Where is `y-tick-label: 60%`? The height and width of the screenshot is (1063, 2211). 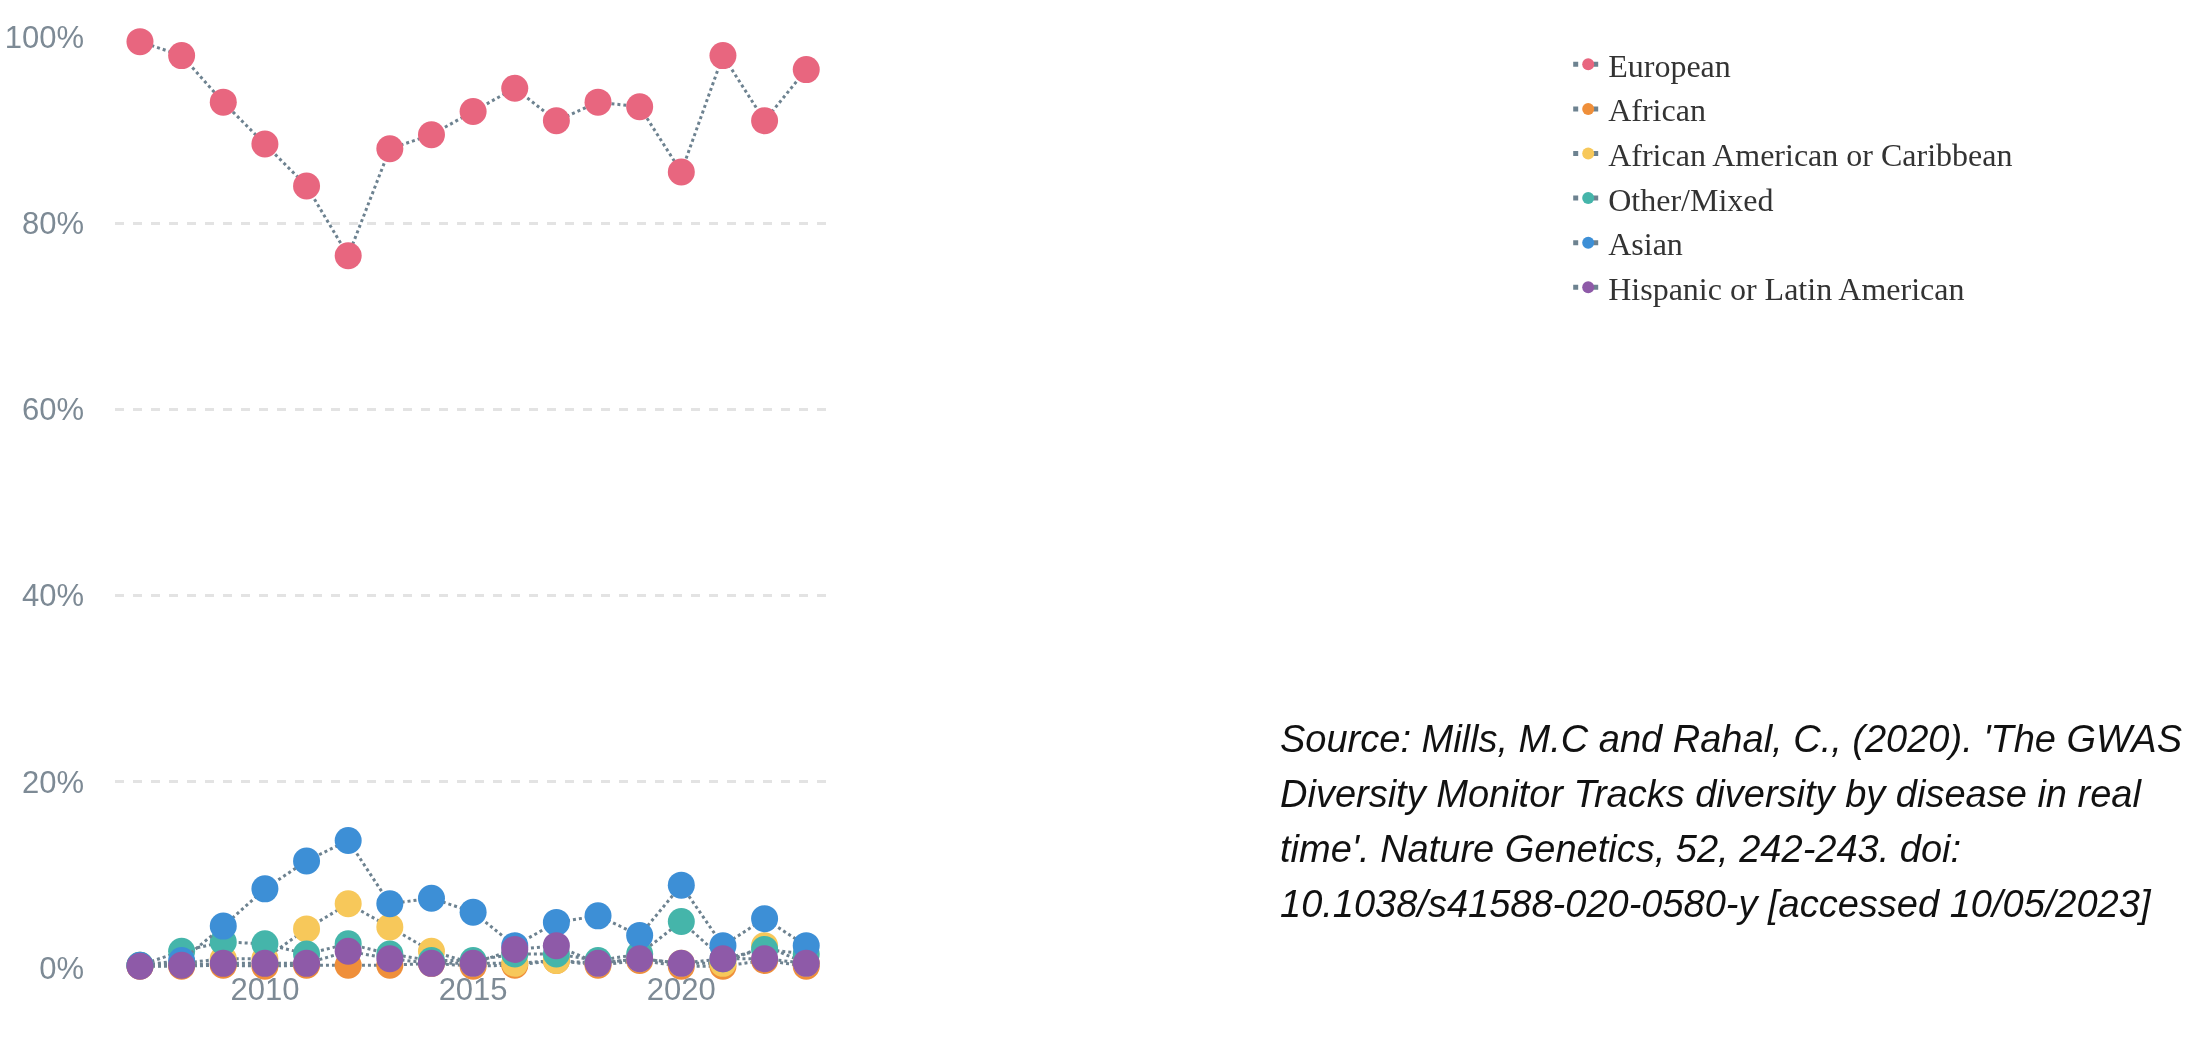 y-tick-label: 60% is located at coordinates (52, 410).